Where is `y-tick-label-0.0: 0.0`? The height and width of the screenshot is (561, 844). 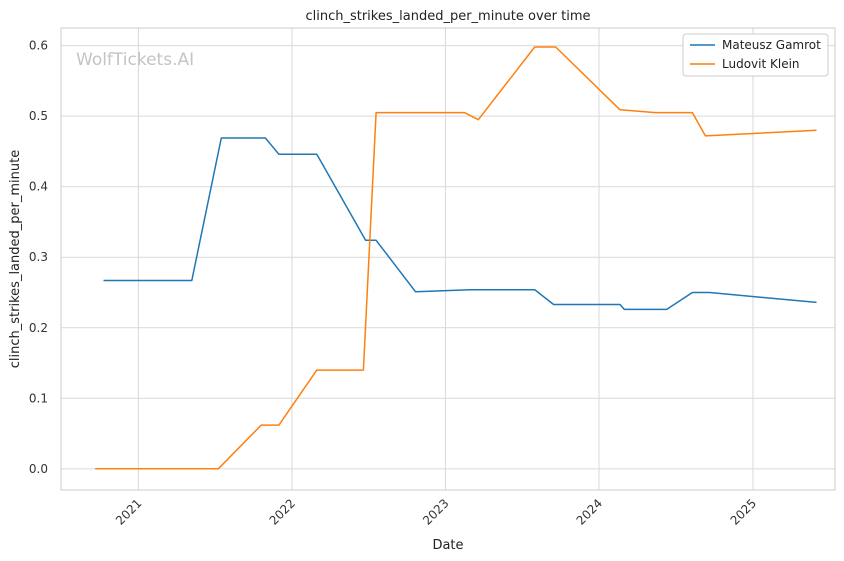
y-tick-label-0.0: 0.0 is located at coordinates (38, 469).